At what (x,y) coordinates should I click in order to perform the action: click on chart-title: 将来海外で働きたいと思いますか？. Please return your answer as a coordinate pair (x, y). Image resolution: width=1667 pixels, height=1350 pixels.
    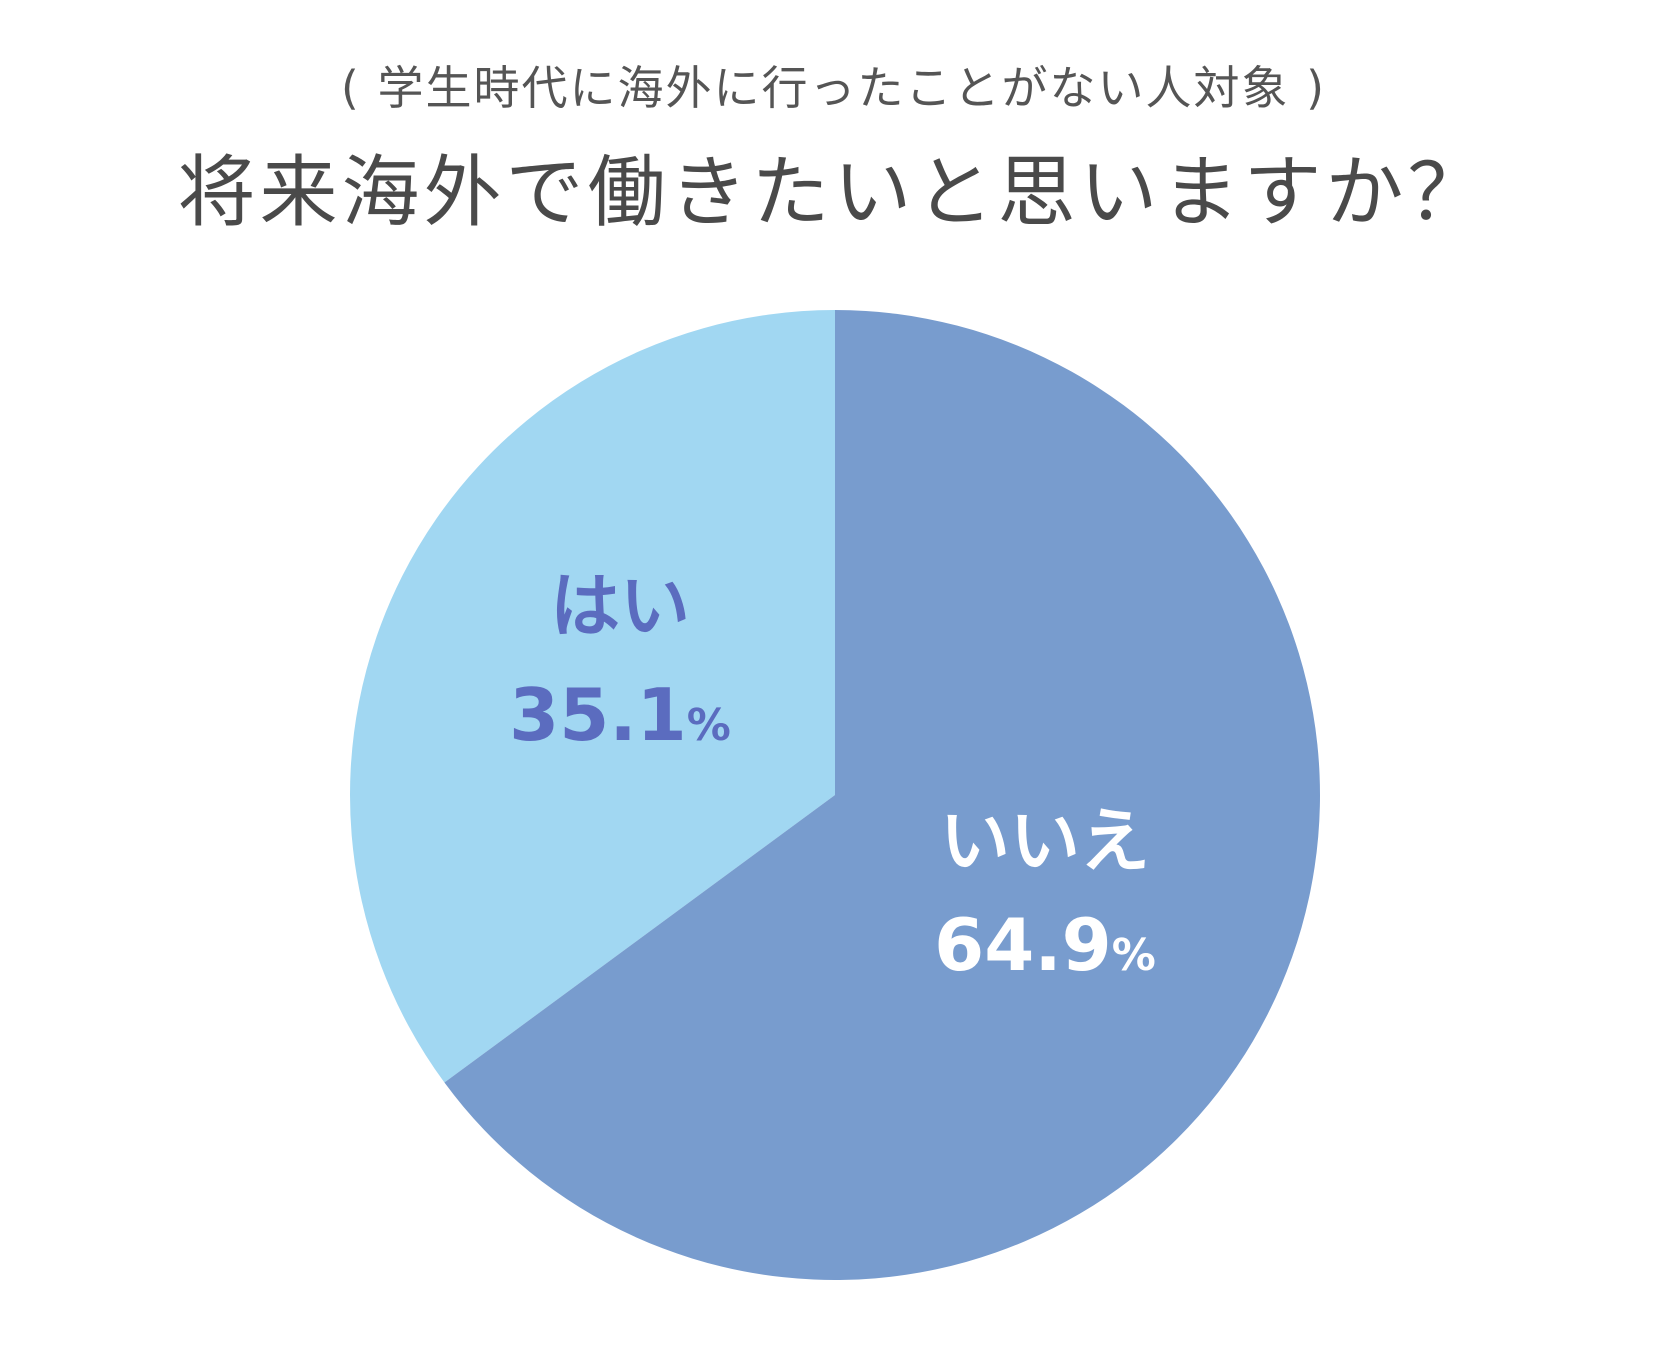
    Looking at the image, I should click on (833, 193).